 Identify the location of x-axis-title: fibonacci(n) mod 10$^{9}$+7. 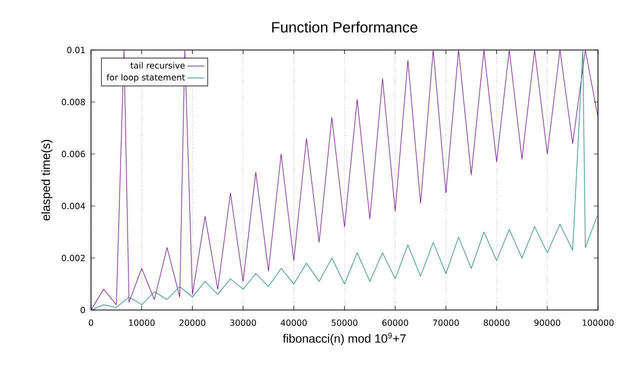
(344, 339).